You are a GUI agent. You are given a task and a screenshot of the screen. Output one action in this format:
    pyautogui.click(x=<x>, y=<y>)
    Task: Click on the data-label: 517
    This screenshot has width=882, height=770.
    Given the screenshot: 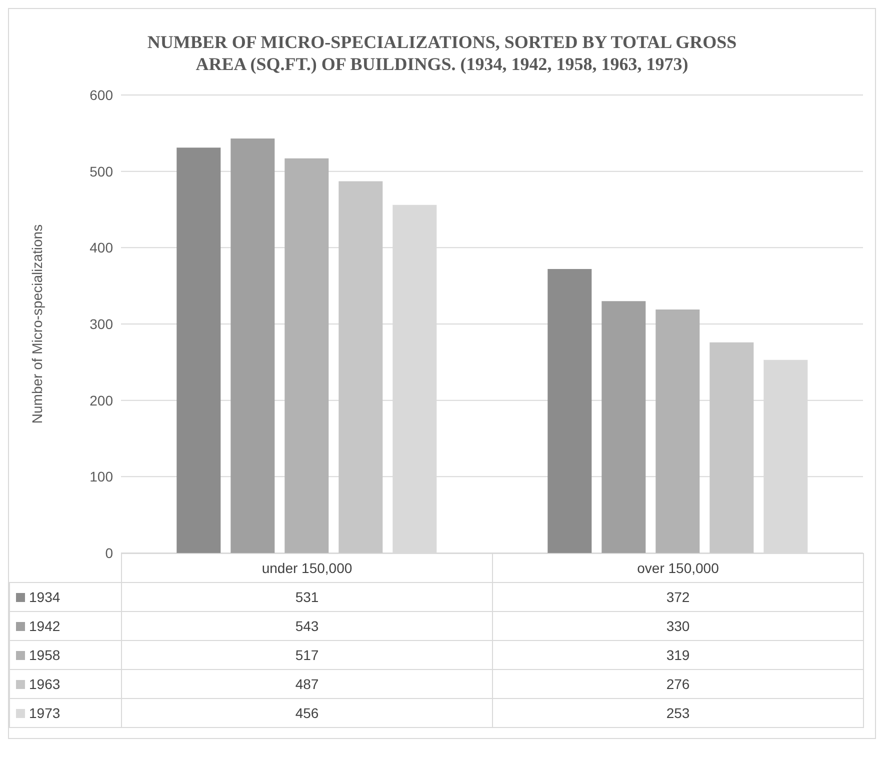 What is the action you would take?
    pyautogui.click(x=307, y=655)
    